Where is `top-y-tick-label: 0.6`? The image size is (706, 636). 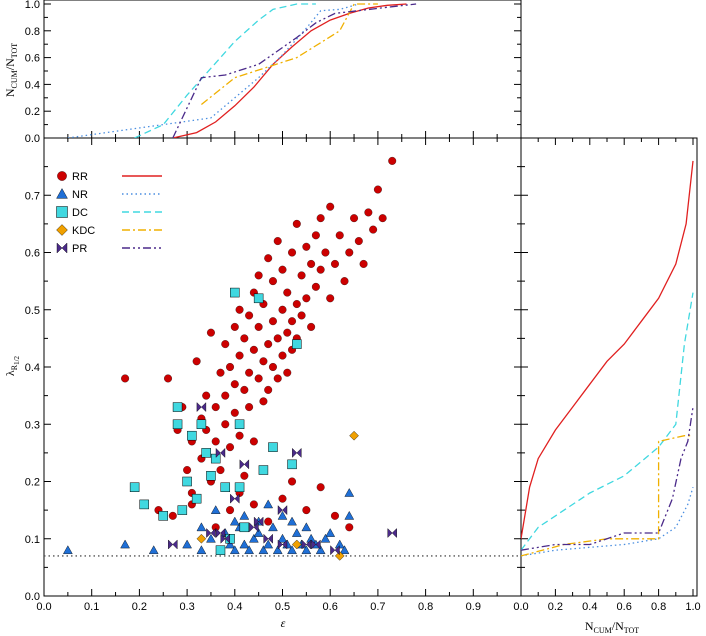
top-y-tick-label: 0.6 is located at coordinates (32, 59).